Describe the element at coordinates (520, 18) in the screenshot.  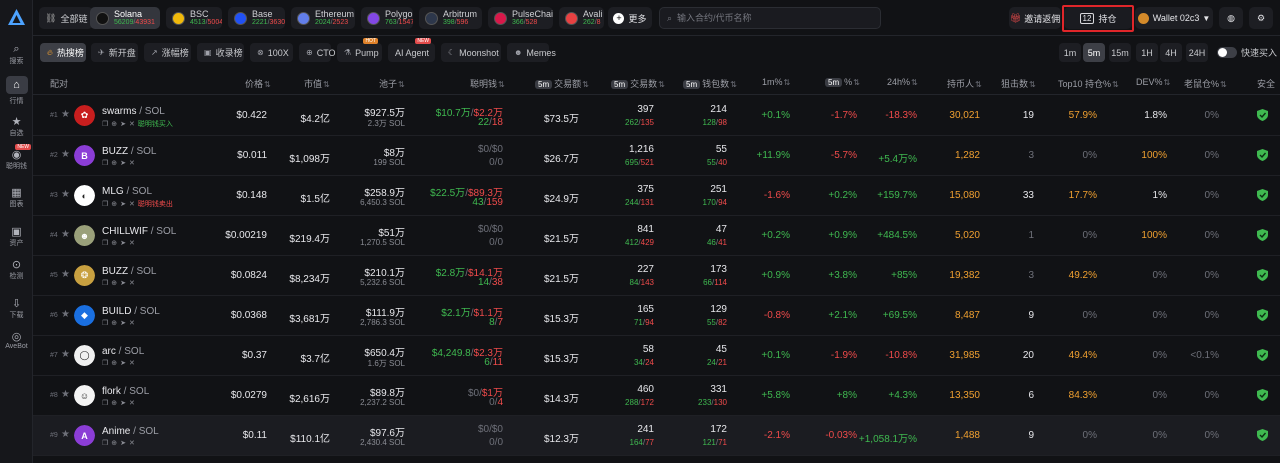
I see `chain-chip-pulsechain: PulseChain366/528` at that location.